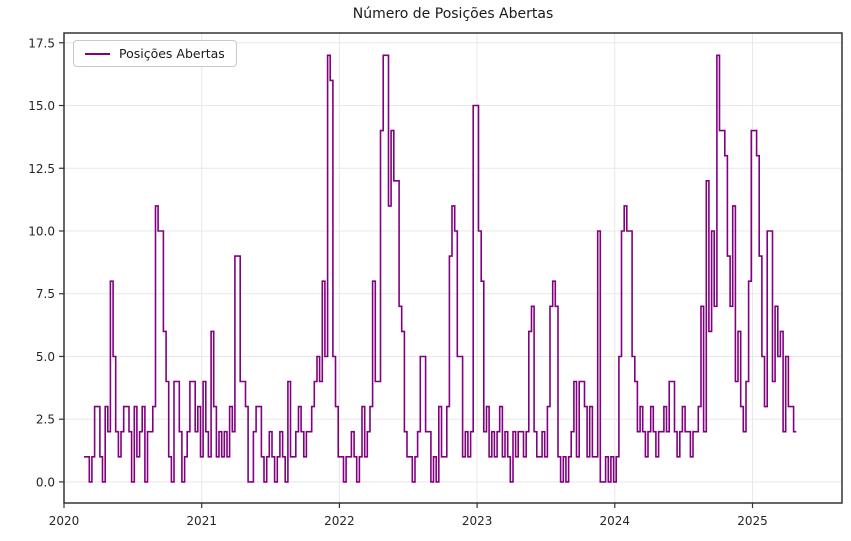  Describe the element at coordinates (477, 521) in the screenshot. I see `x-tick-label: 2023` at that location.